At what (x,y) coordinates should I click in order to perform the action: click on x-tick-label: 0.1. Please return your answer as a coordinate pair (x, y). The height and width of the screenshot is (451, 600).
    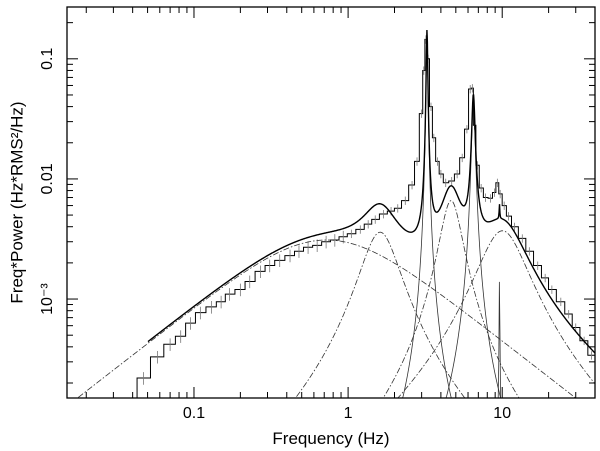
    Looking at the image, I should click on (194, 413).